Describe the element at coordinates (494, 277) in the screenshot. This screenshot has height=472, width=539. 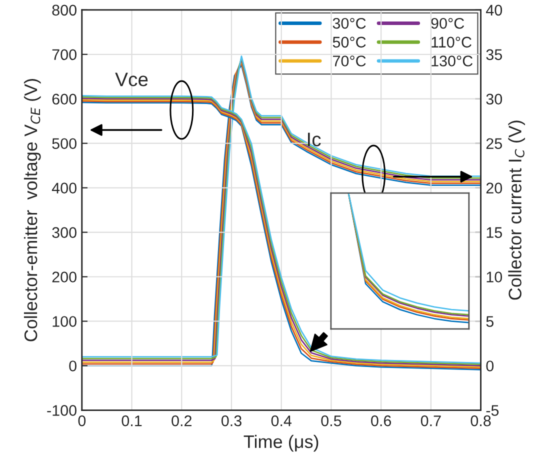
I see `y2-tick-label: 10` at that location.